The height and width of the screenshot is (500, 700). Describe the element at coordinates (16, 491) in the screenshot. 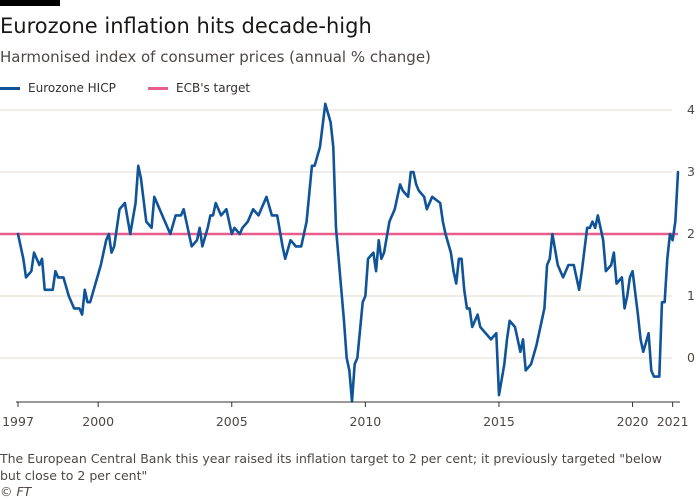

I see `chart-source: © FT` at that location.